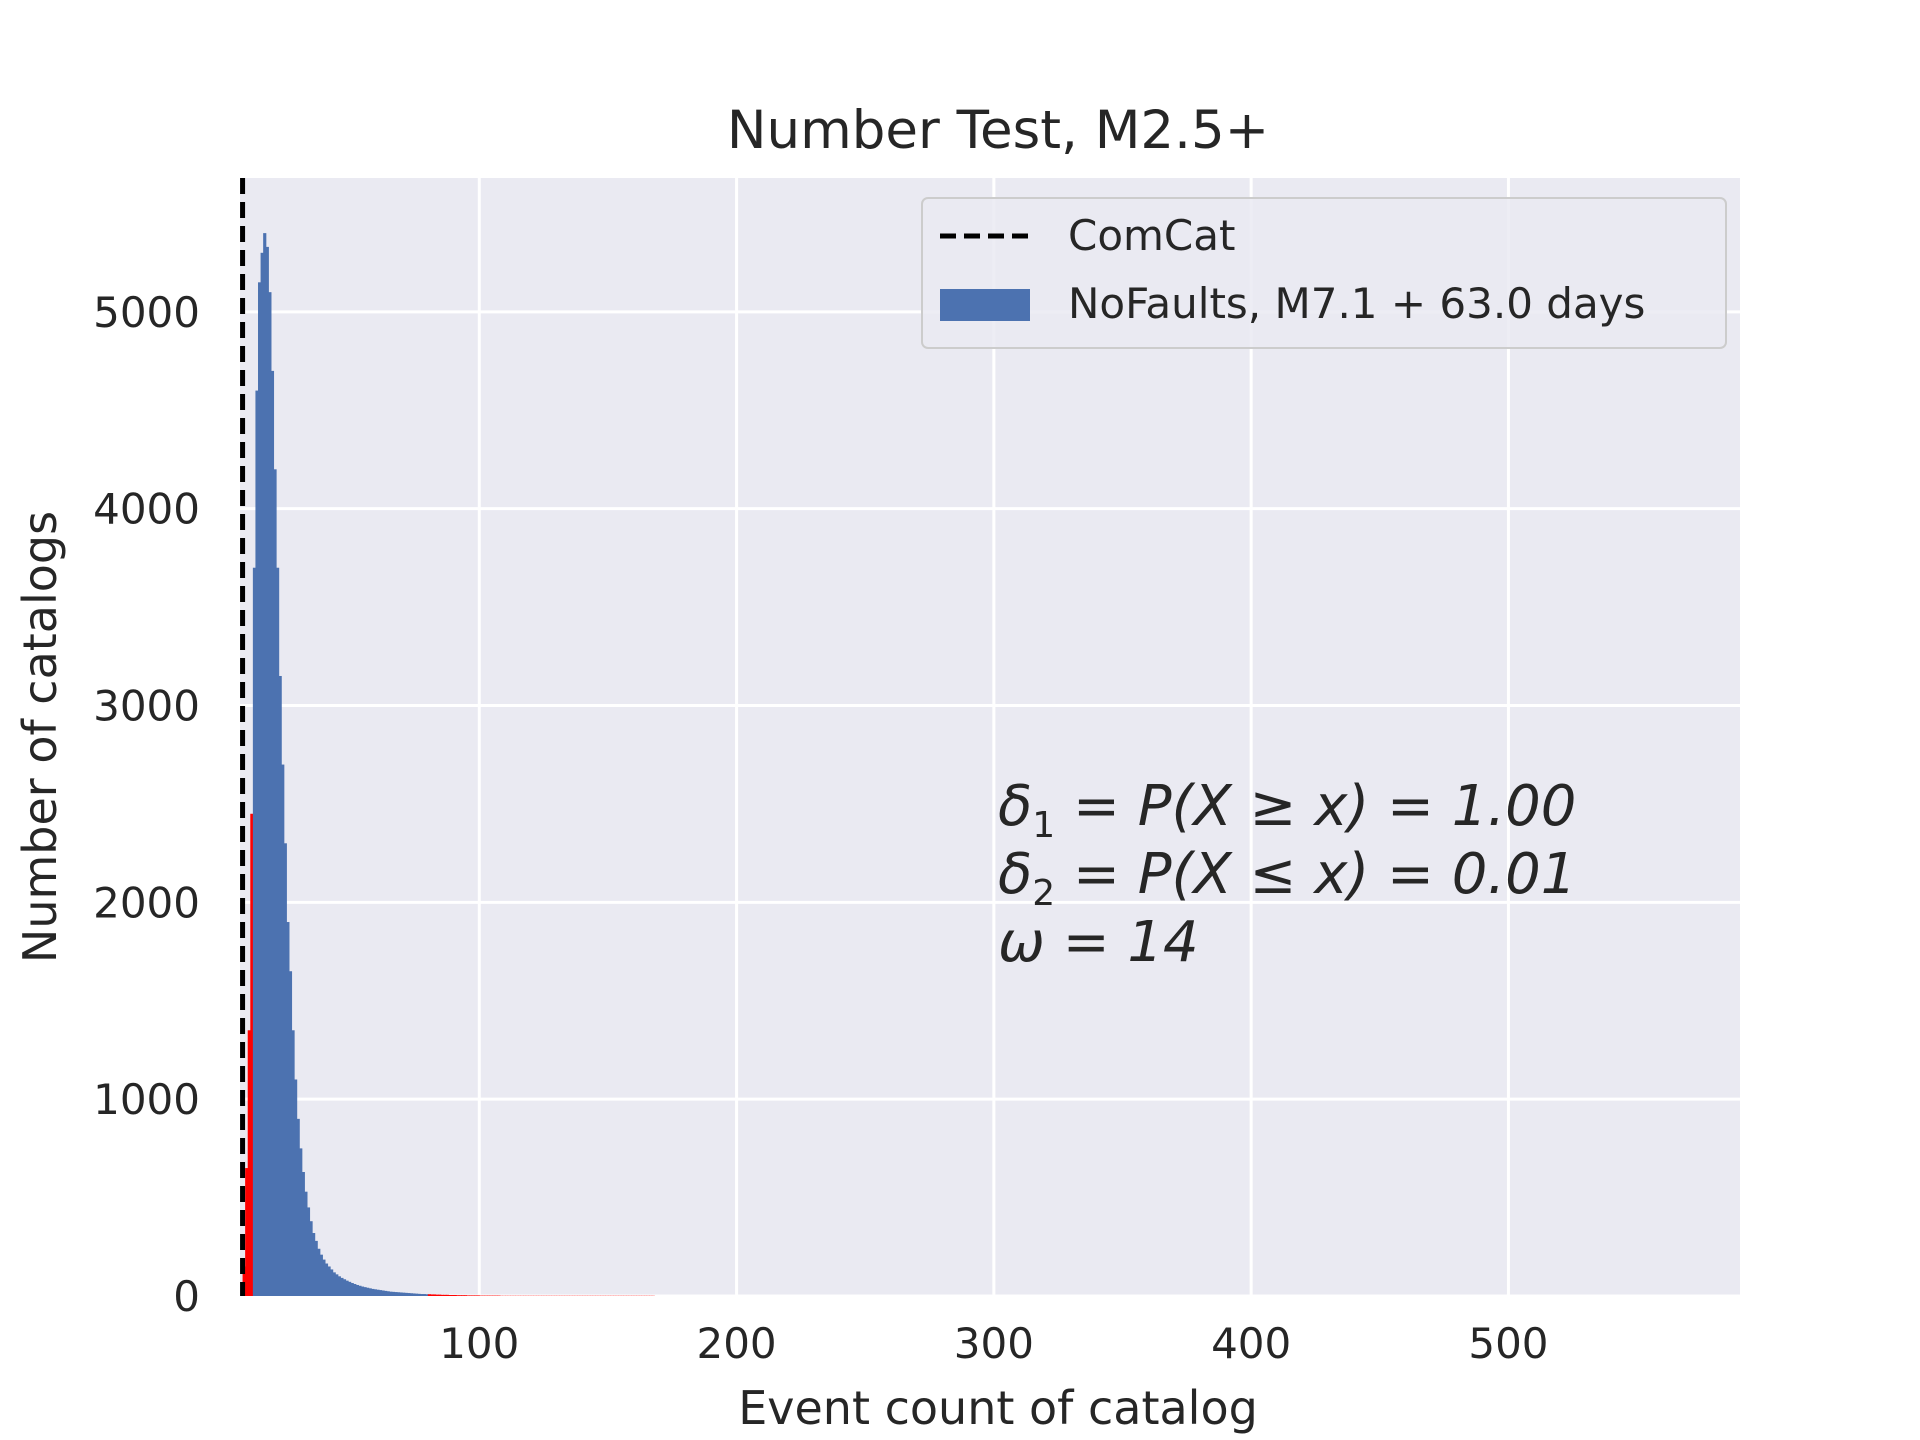 The width and height of the screenshot is (1920, 1440). What do you see at coordinates (985, 305) in the screenshot?
I see `legend-nofaults-swatch` at bounding box center [985, 305].